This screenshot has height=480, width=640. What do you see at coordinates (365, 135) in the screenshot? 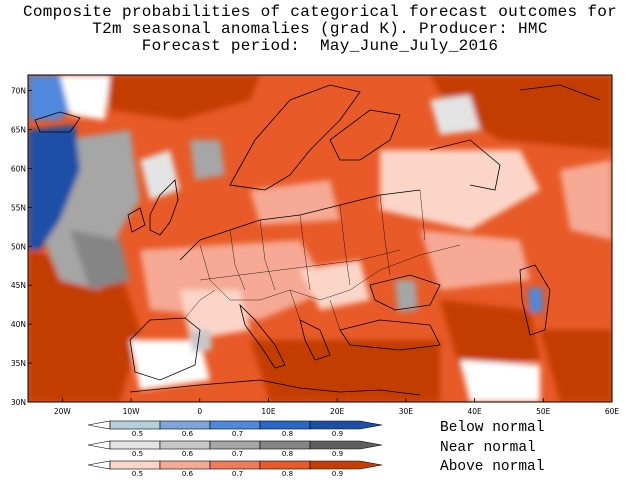
I see `coast-finland` at bounding box center [365, 135].